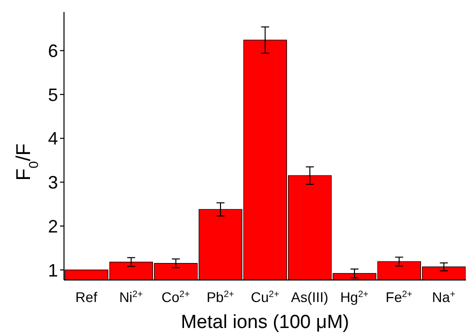 This screenshot has height=336, width=474. I want to click on x-tick-label: Ni$^{2+}$, so click(131, 297).